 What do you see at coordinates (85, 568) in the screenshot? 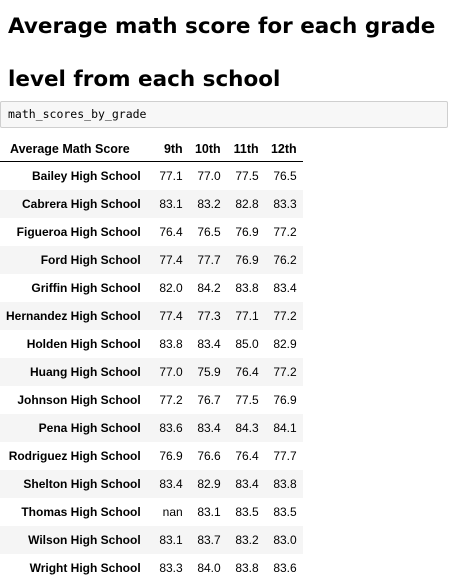
I see `row-index-label: Wright High School` at bounding box center [85, 568].